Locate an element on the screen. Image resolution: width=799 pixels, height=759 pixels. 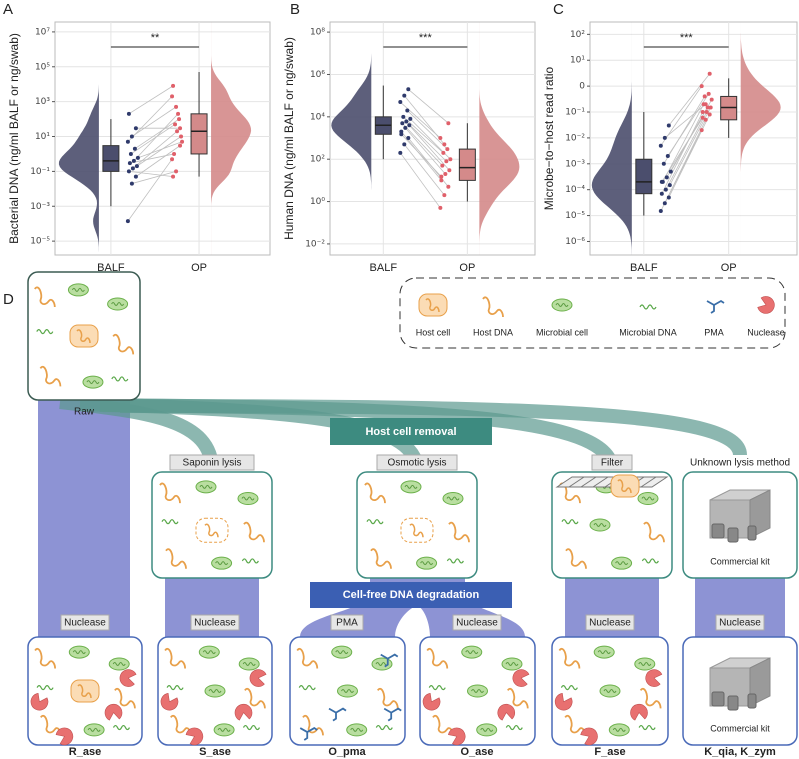
y-axis-label: Bacterial DNA (ng/ml BALF or ng/swab) is located at coordinates (14, 138).